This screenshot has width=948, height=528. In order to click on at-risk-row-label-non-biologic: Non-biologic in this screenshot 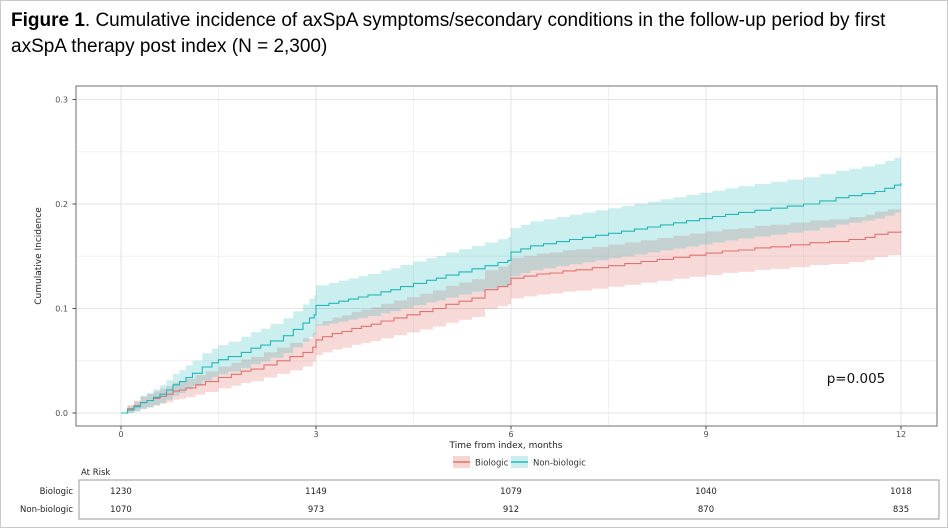, I will do `click(46, 510)`.